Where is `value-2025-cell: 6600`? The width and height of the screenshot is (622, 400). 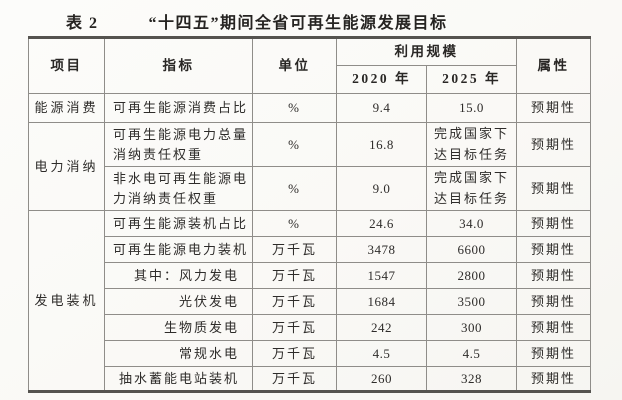
value-2025-cell: 6600 is located at coordinates (471, 249).